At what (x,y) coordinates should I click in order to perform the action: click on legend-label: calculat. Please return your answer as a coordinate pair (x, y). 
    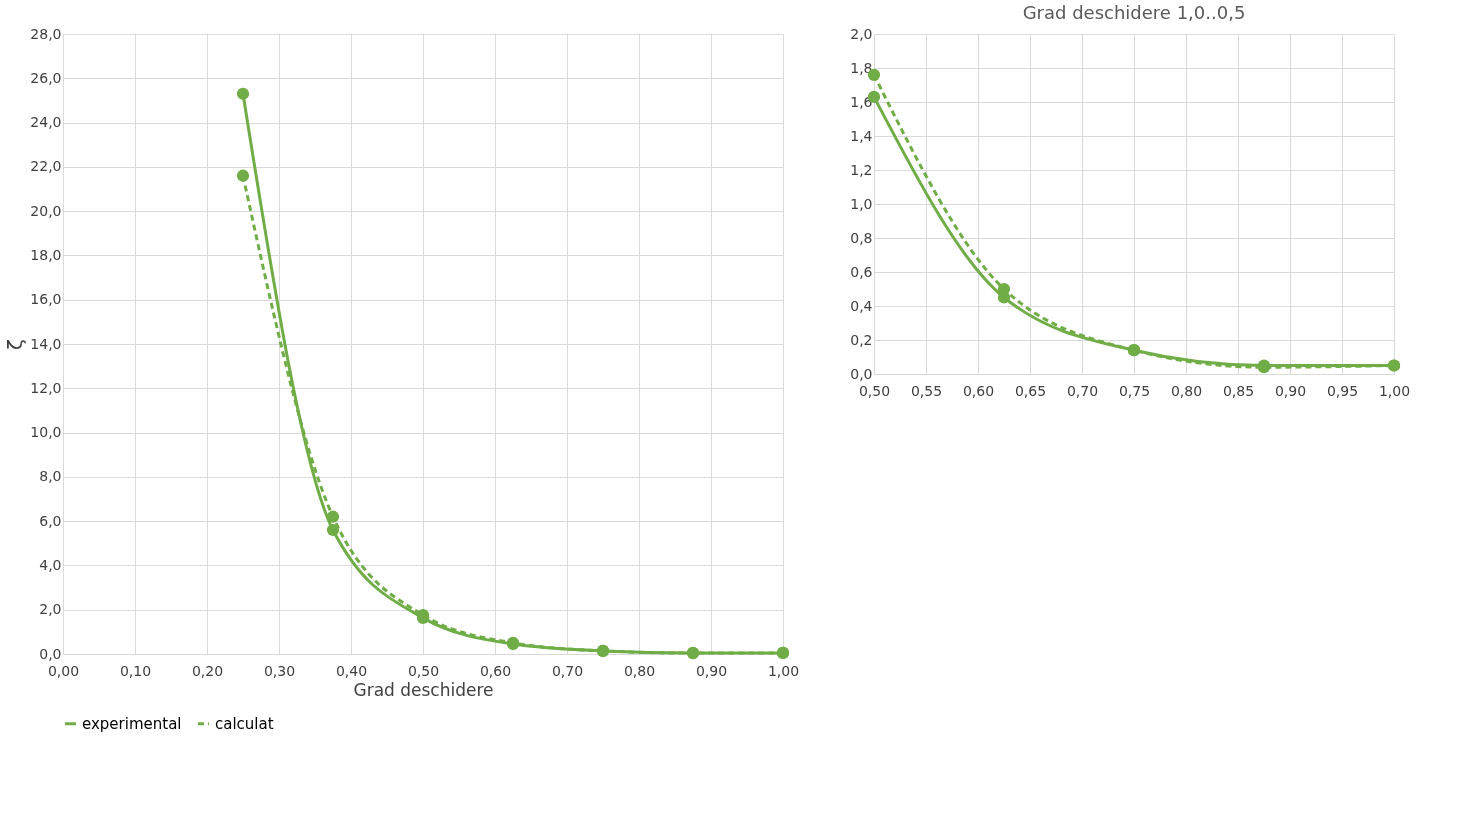
    Looking at the image, I should click on (244, 723).